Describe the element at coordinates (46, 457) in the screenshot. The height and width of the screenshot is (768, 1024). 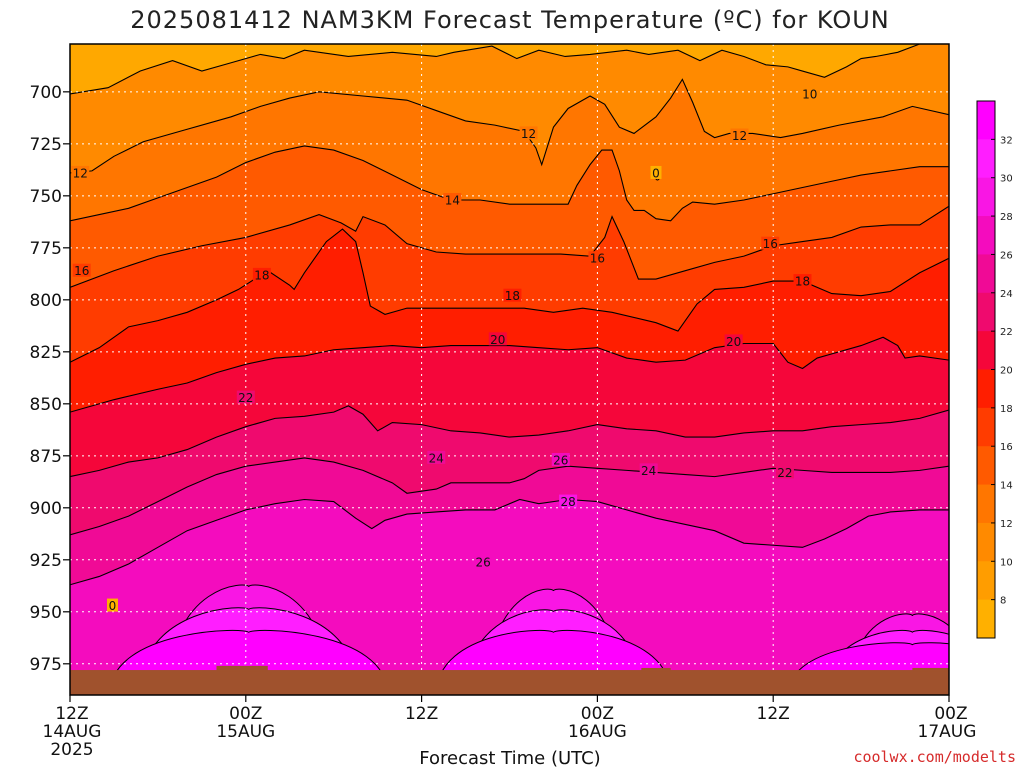
I see `y-tick-label: 875` at that location.